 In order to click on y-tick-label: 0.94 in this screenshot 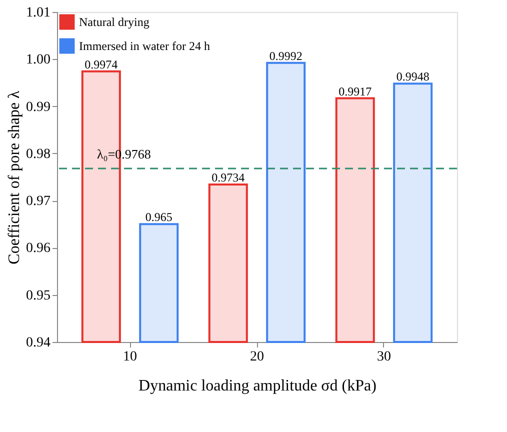, I will do `click(38, 343)`.